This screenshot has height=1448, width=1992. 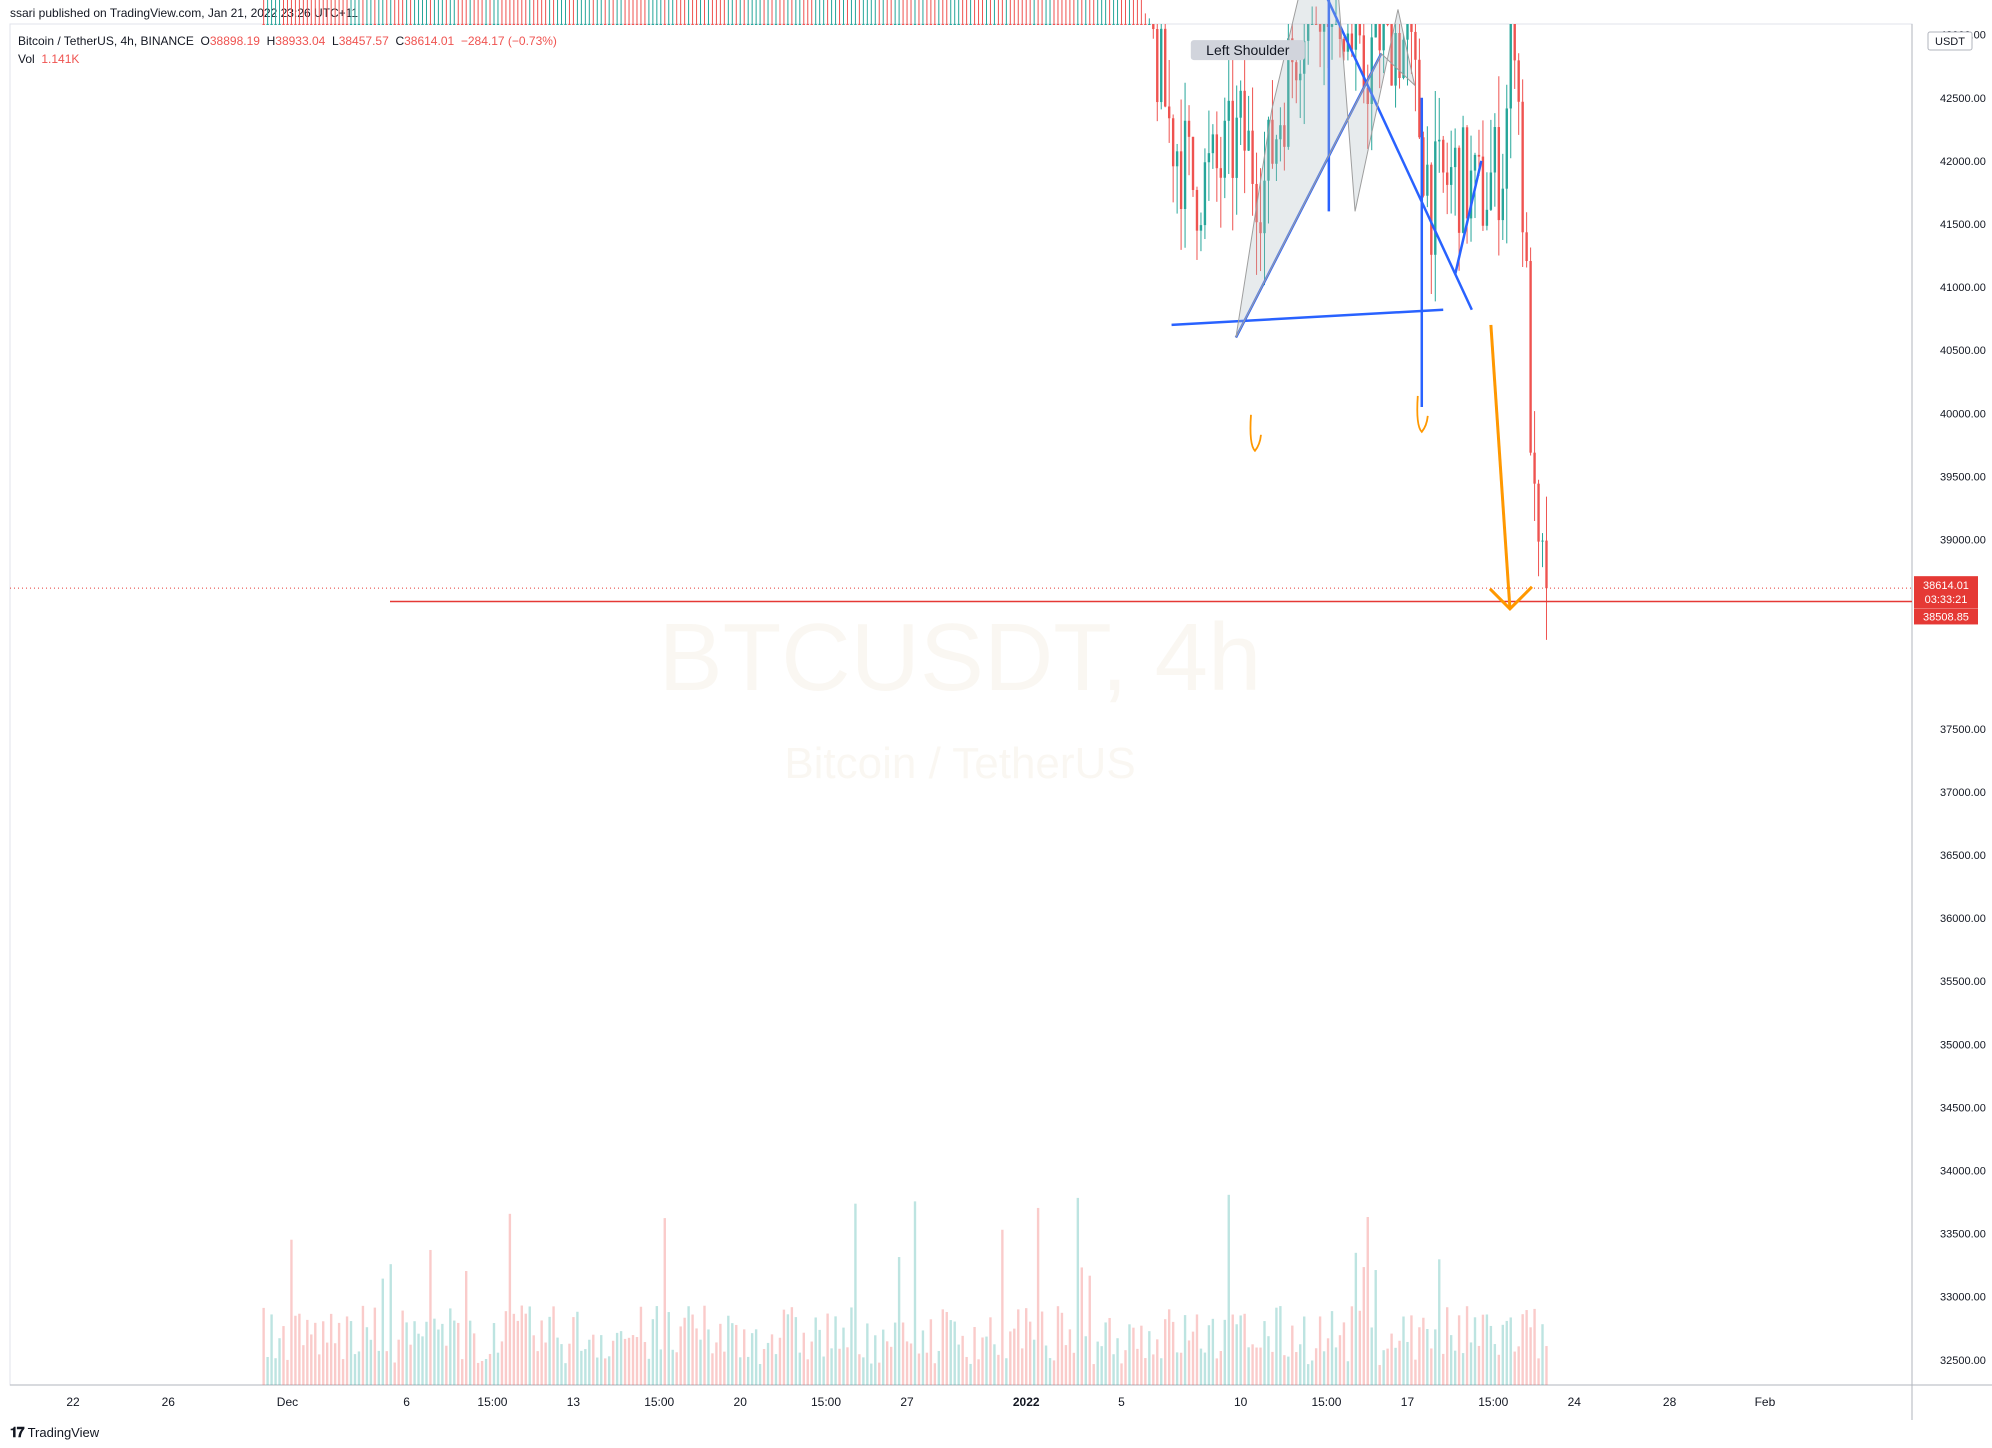 What do you see at coordinates (1468, 217) in the screenshot?
I see `breakout-line` at bounding box center [1468, 217].